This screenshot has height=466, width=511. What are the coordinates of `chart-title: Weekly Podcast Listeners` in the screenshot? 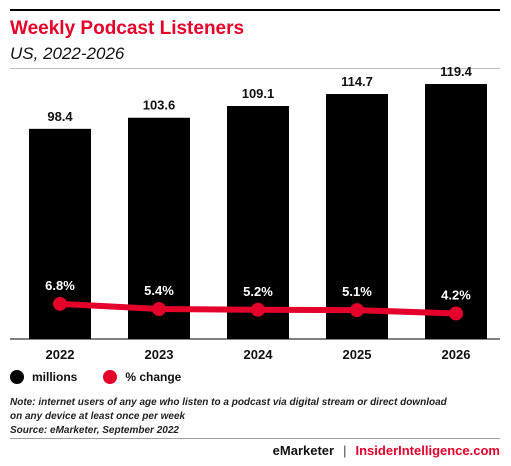 It's located at (127, 28).